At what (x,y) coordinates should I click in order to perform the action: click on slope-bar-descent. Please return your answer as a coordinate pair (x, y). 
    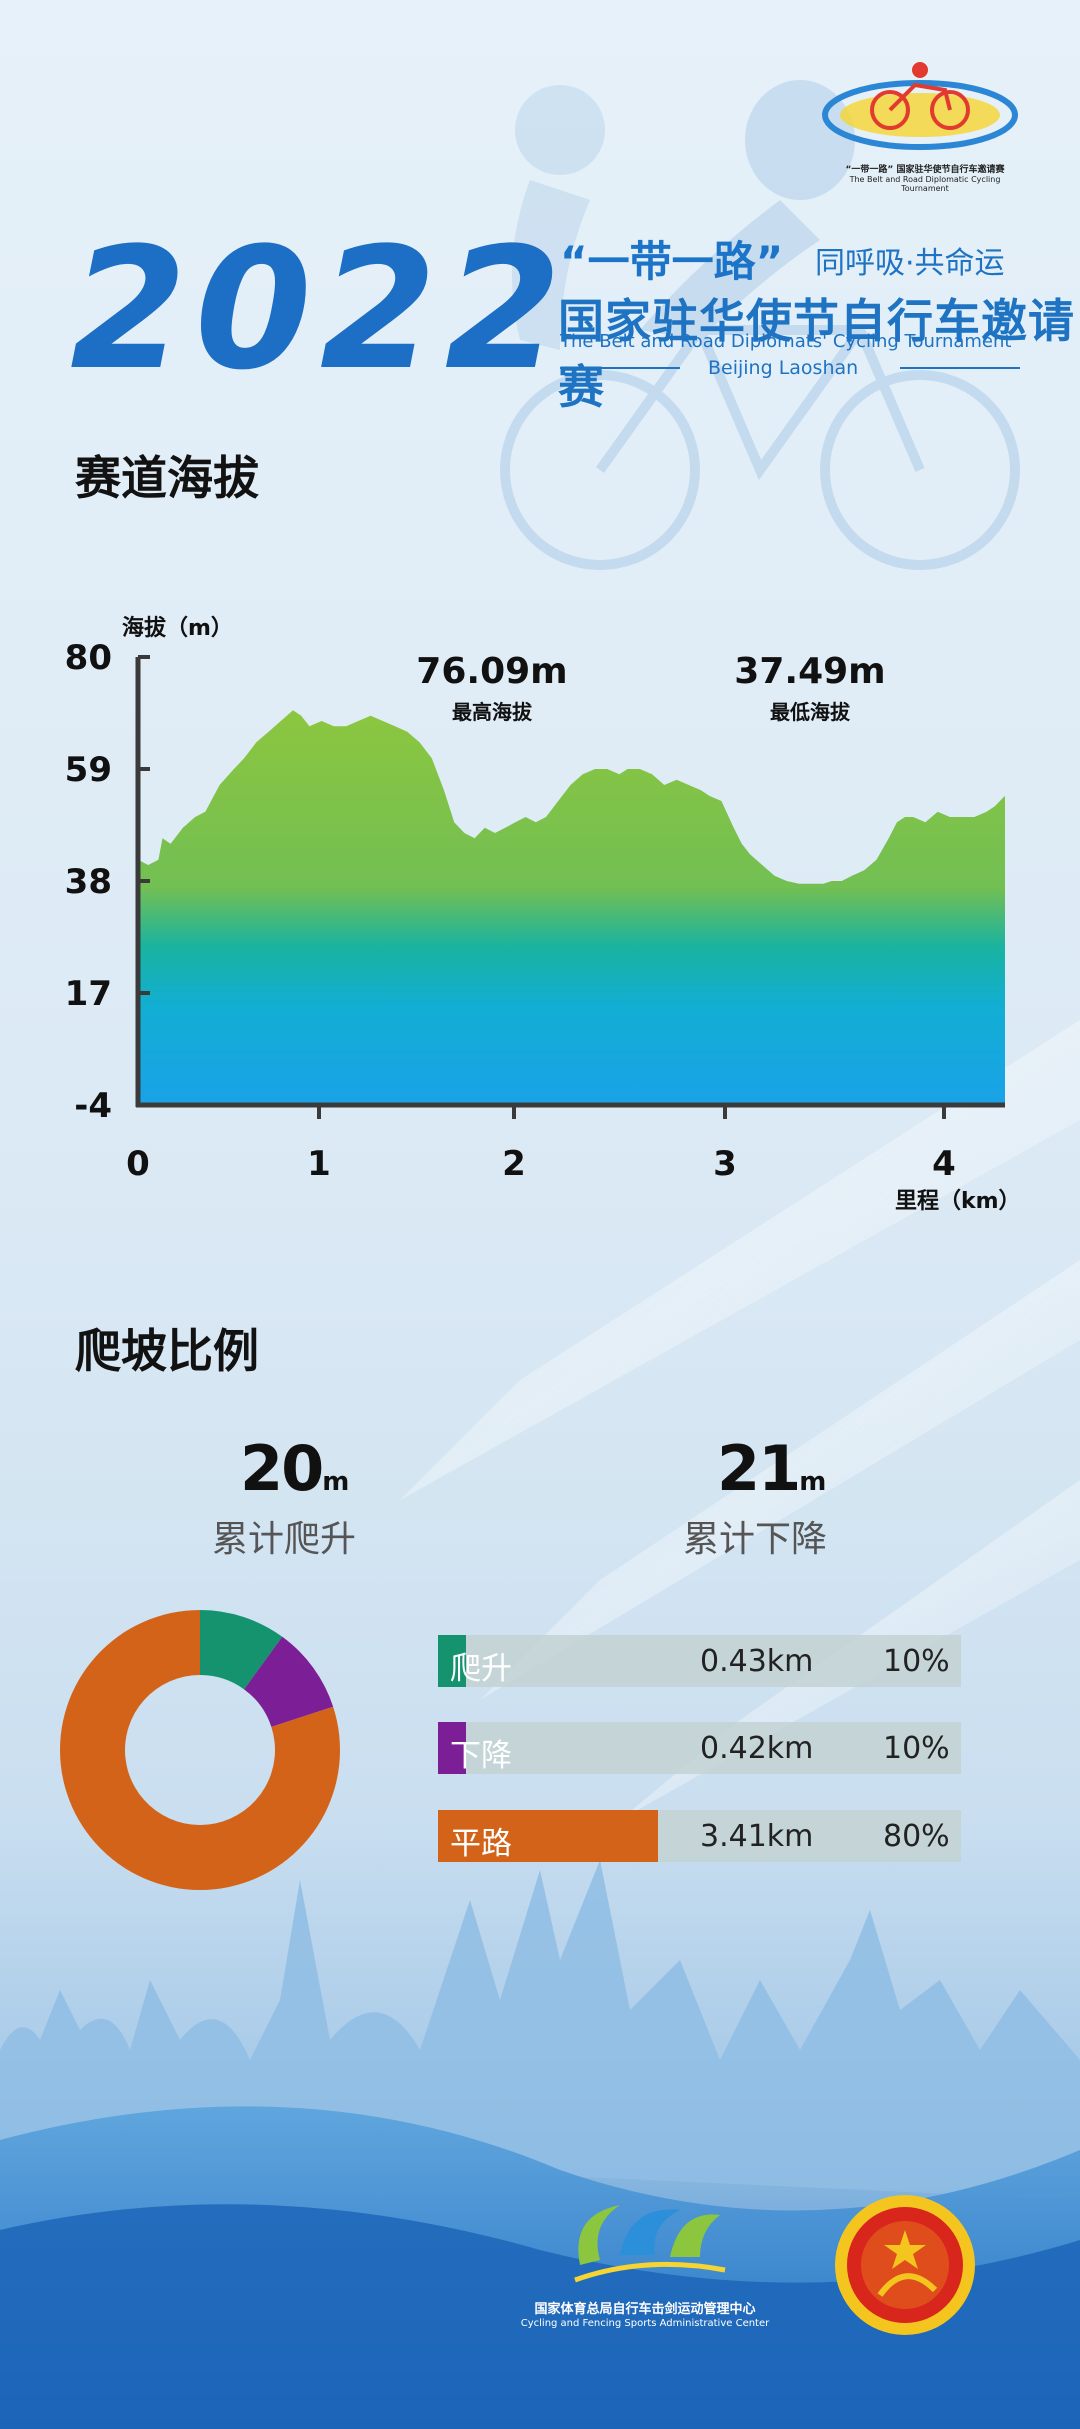
    Looking at the image, I should click on (452, 1748).